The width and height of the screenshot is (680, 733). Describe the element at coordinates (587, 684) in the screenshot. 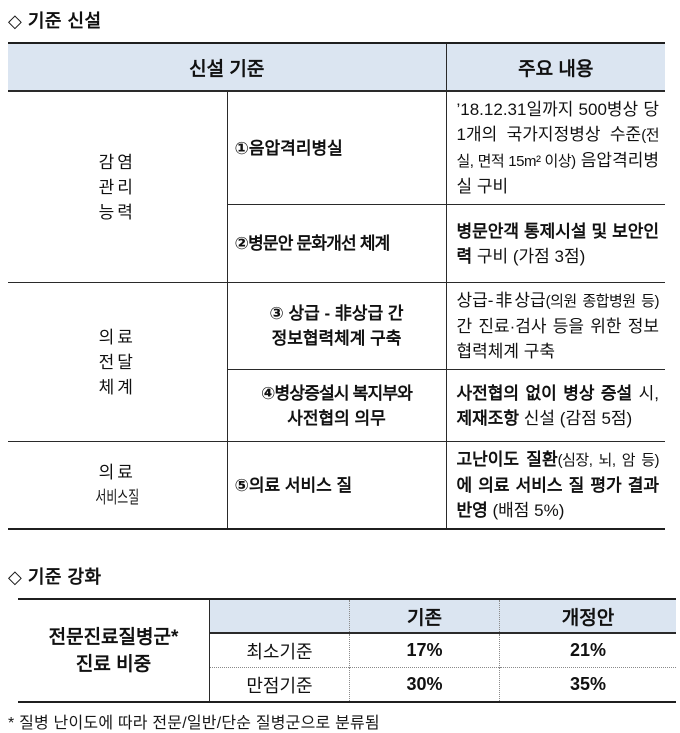

I see `value-cell-fullscore-revised: 35%` at that location.